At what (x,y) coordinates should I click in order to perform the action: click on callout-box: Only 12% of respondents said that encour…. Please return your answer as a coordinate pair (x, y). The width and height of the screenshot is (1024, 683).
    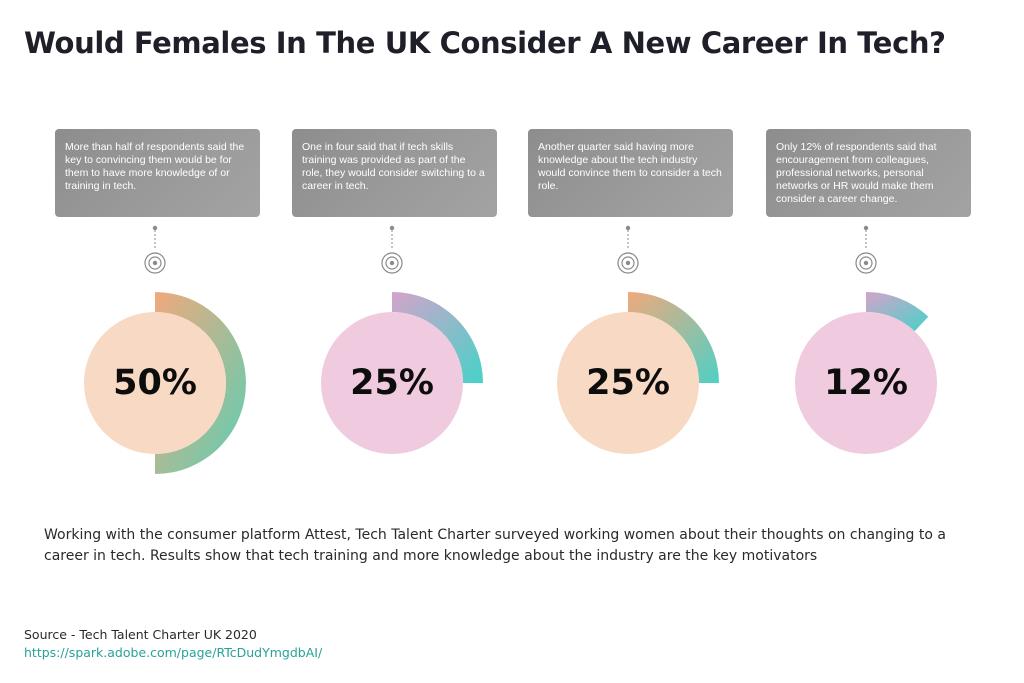
    Looking at the image, I should click on (868, 173).